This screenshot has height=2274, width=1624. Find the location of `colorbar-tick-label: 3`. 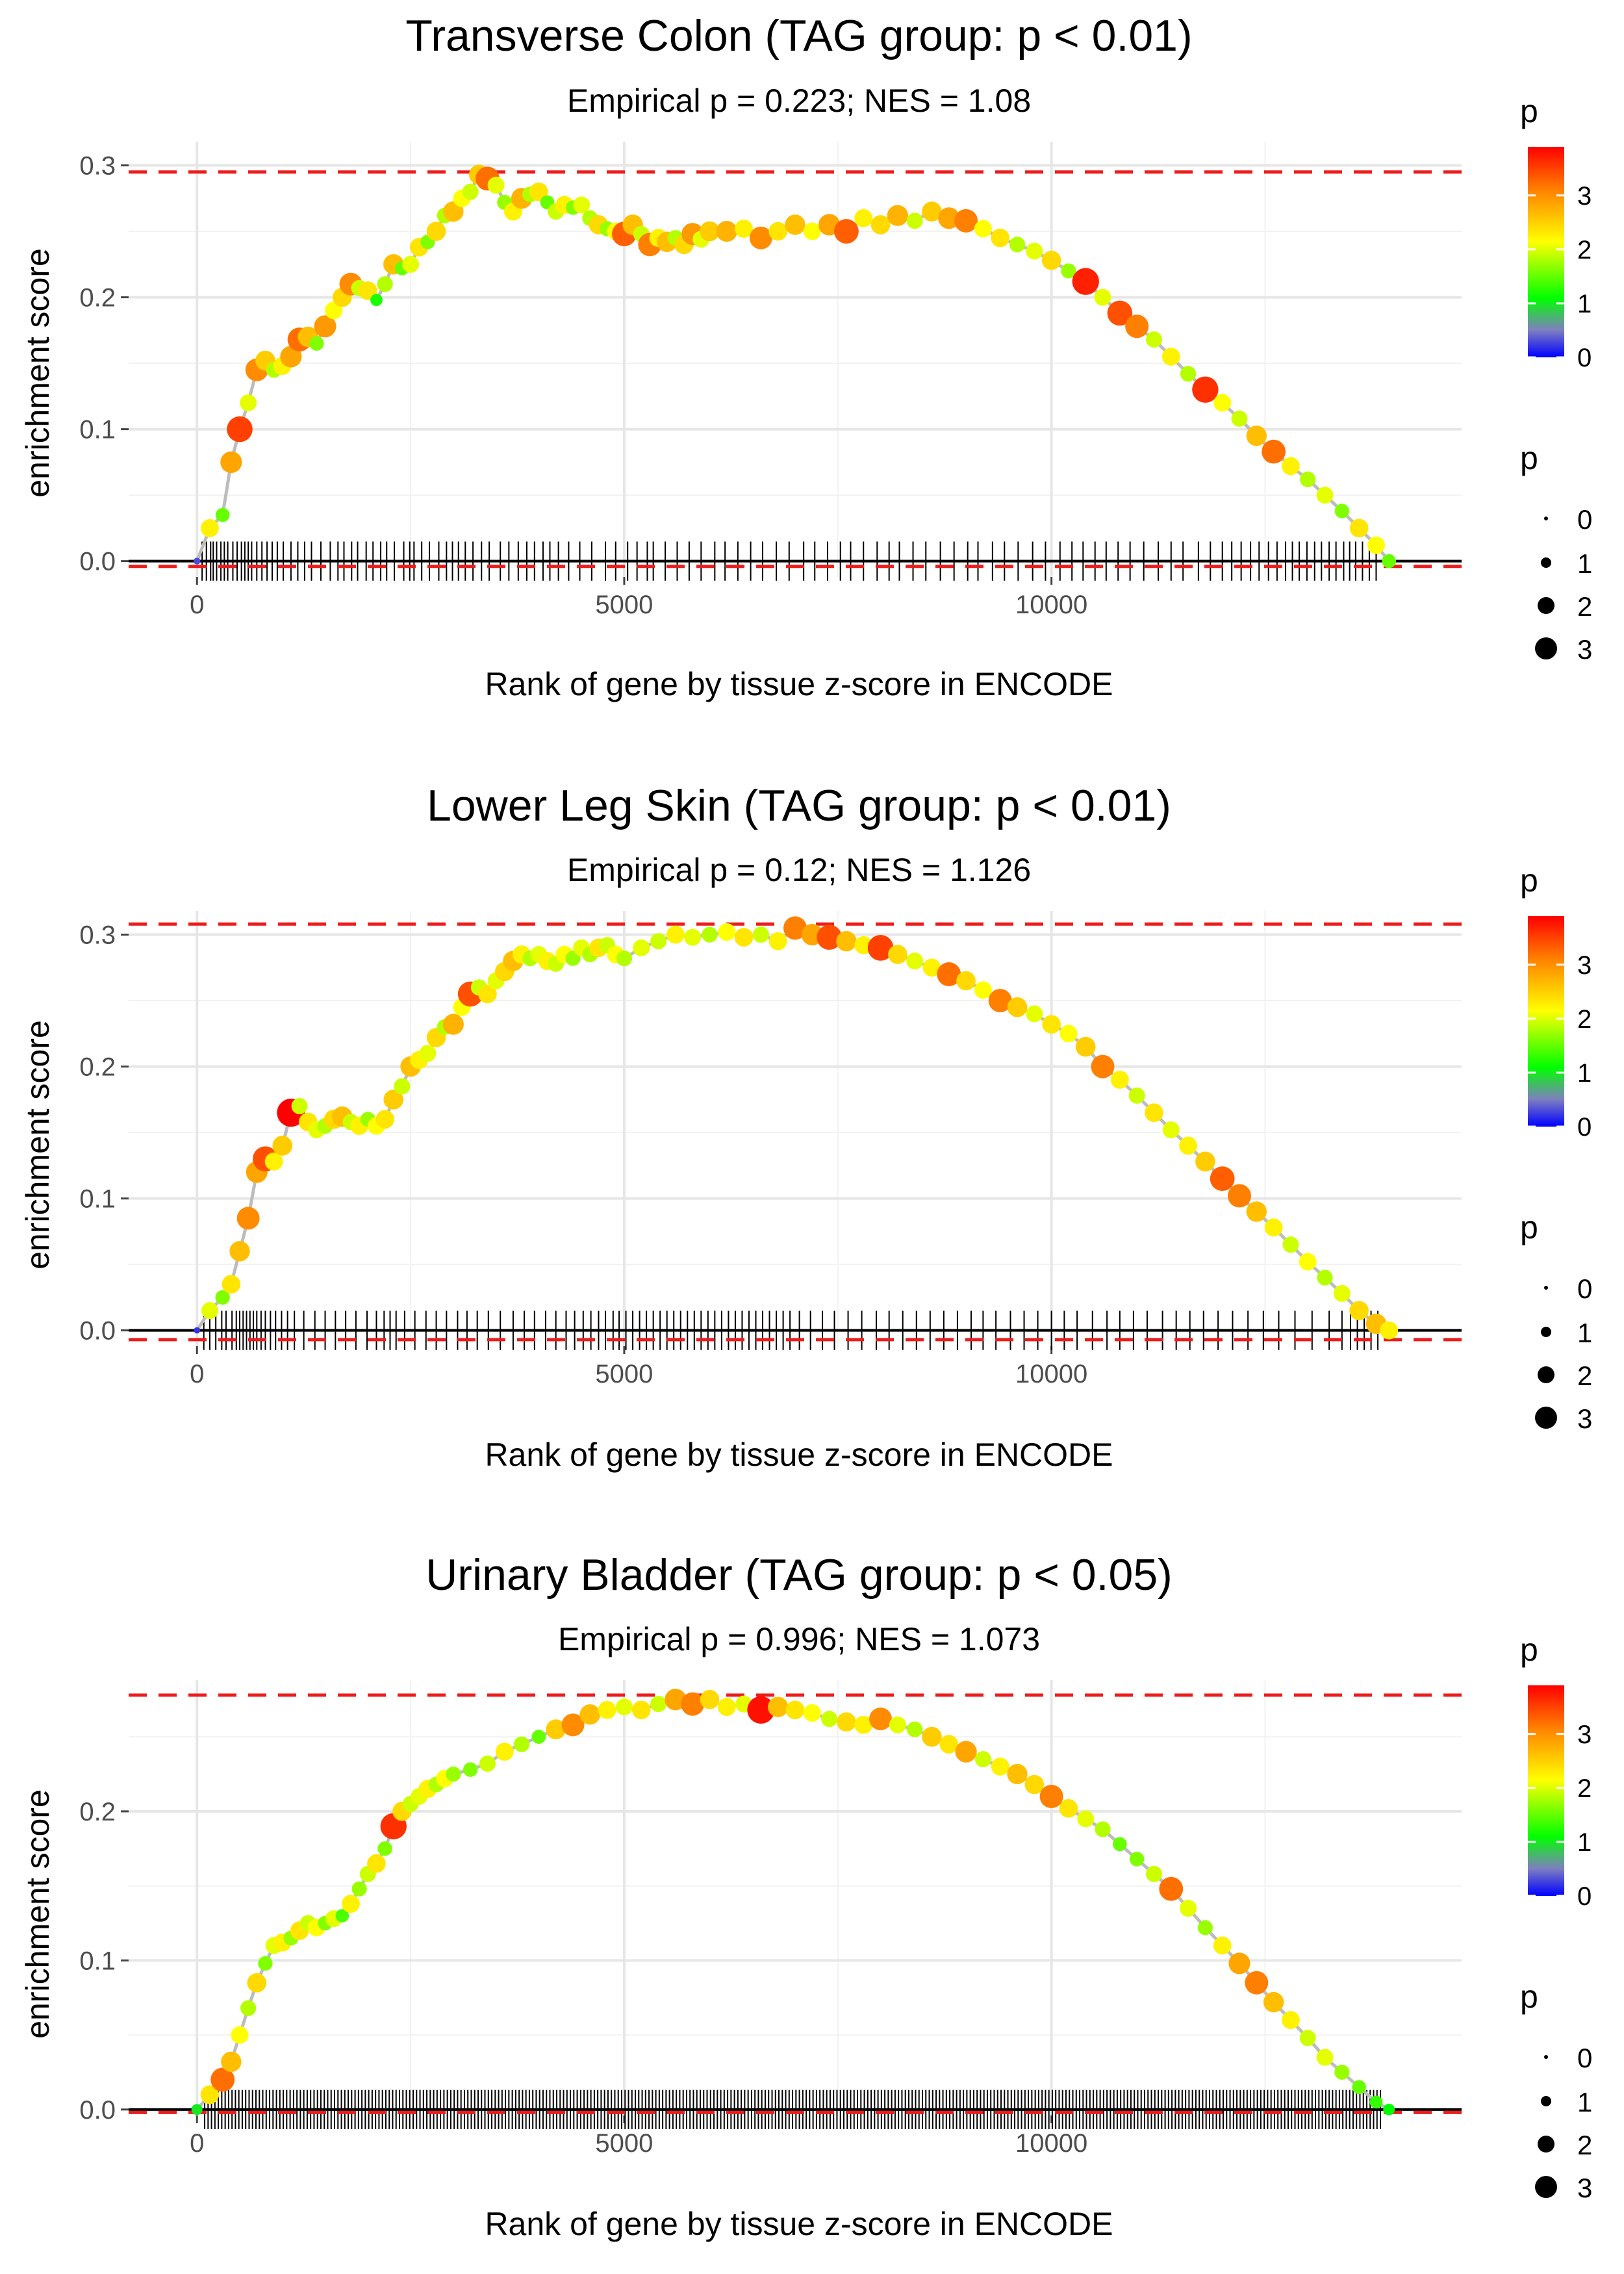

colorbar-tick-label: 3 is located at coordinates (1584, 965).